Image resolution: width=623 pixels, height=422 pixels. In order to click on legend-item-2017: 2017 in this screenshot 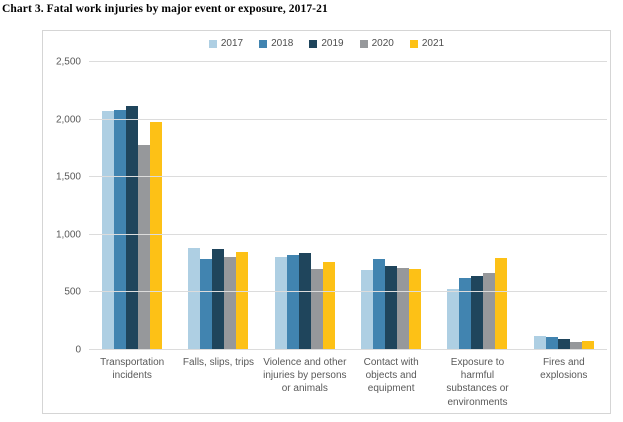, I will do `click(226, 43)`.